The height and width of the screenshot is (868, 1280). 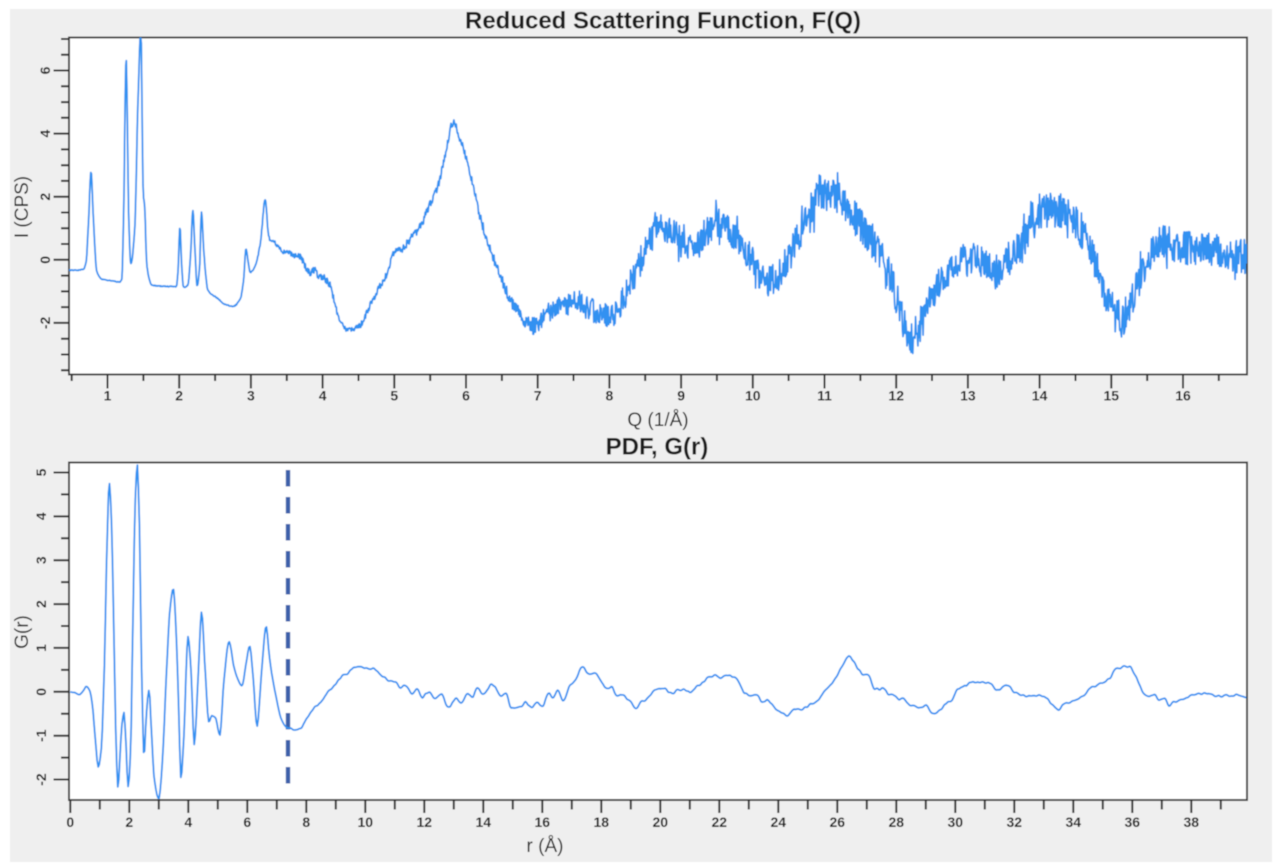 What do you see at coordinates (824, 396) in the screenshot?
I see `svg-text: 11` at bounding box center [824, 396].